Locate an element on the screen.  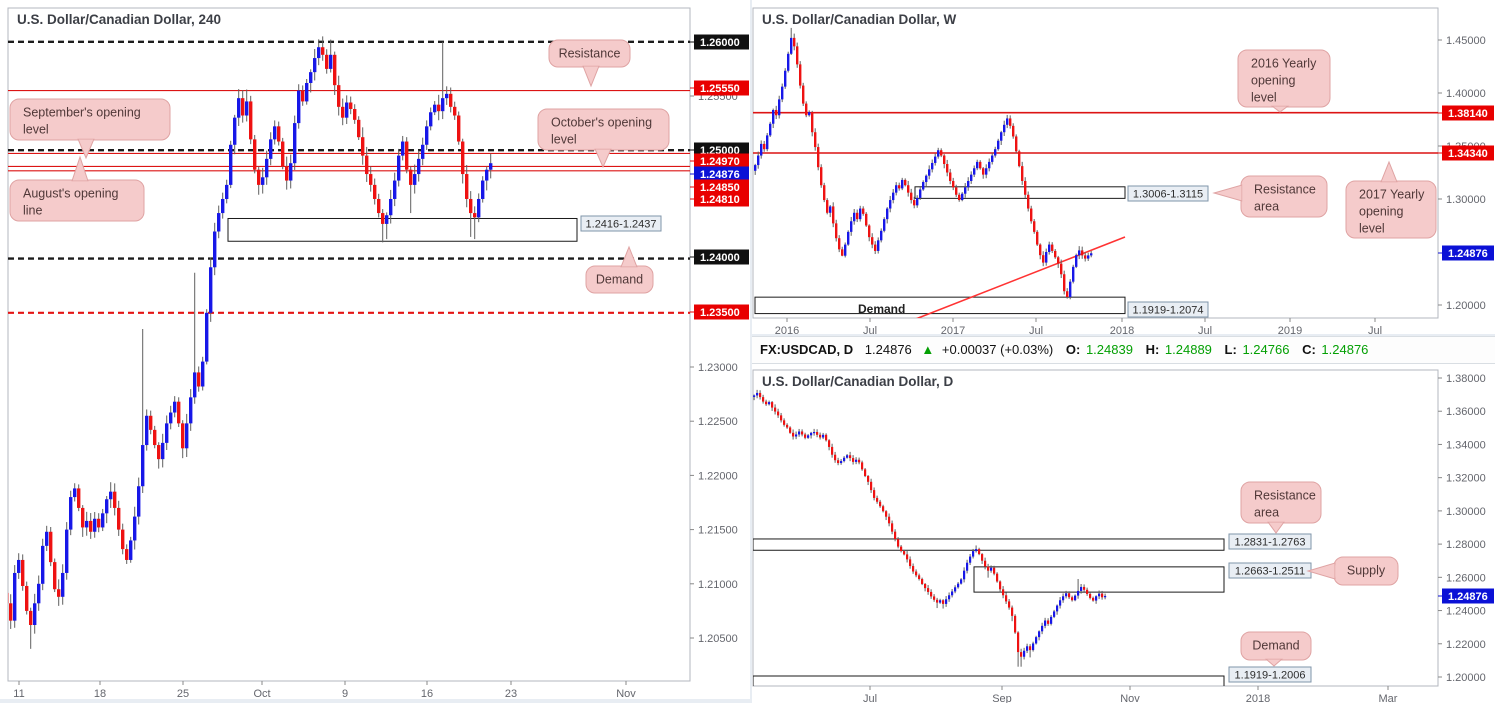
svg-text: 1.2663-1.2511 is located at coordinates (1270, 572).